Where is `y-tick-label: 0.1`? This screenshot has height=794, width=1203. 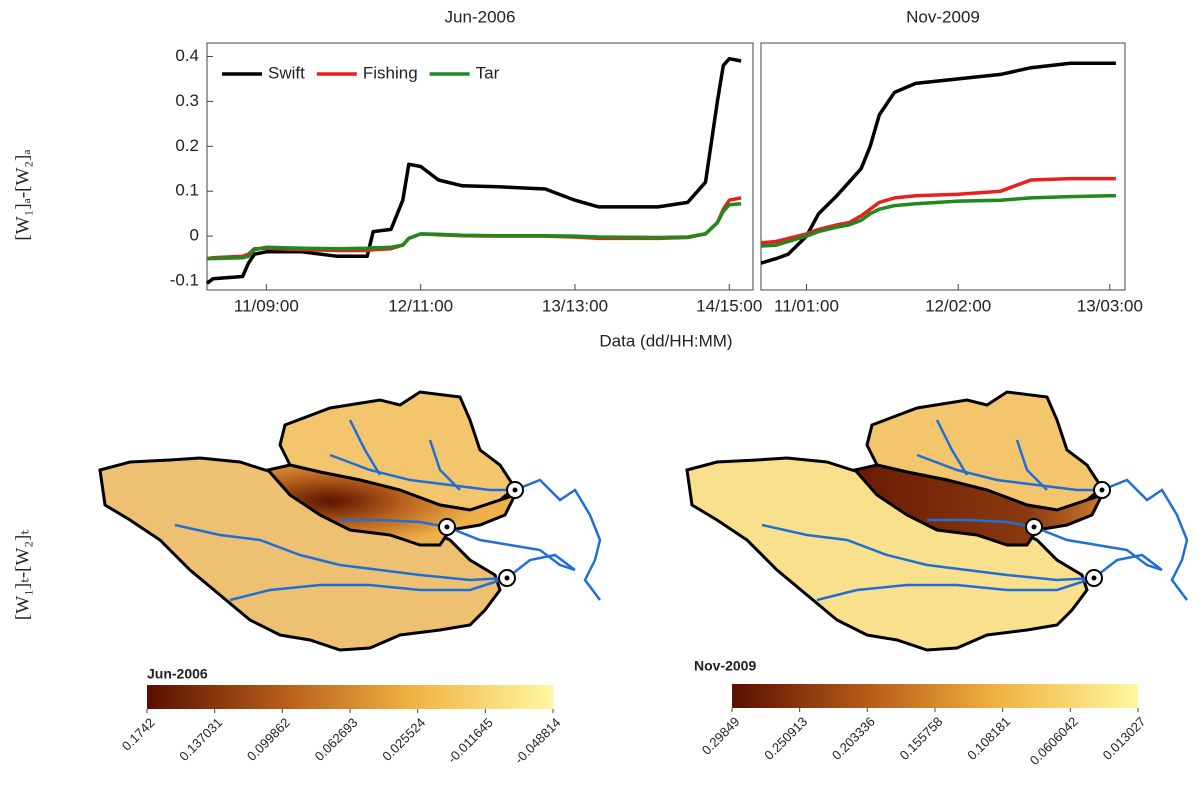 y-tick-label: 0.1 is located at coordinates (187, 190).